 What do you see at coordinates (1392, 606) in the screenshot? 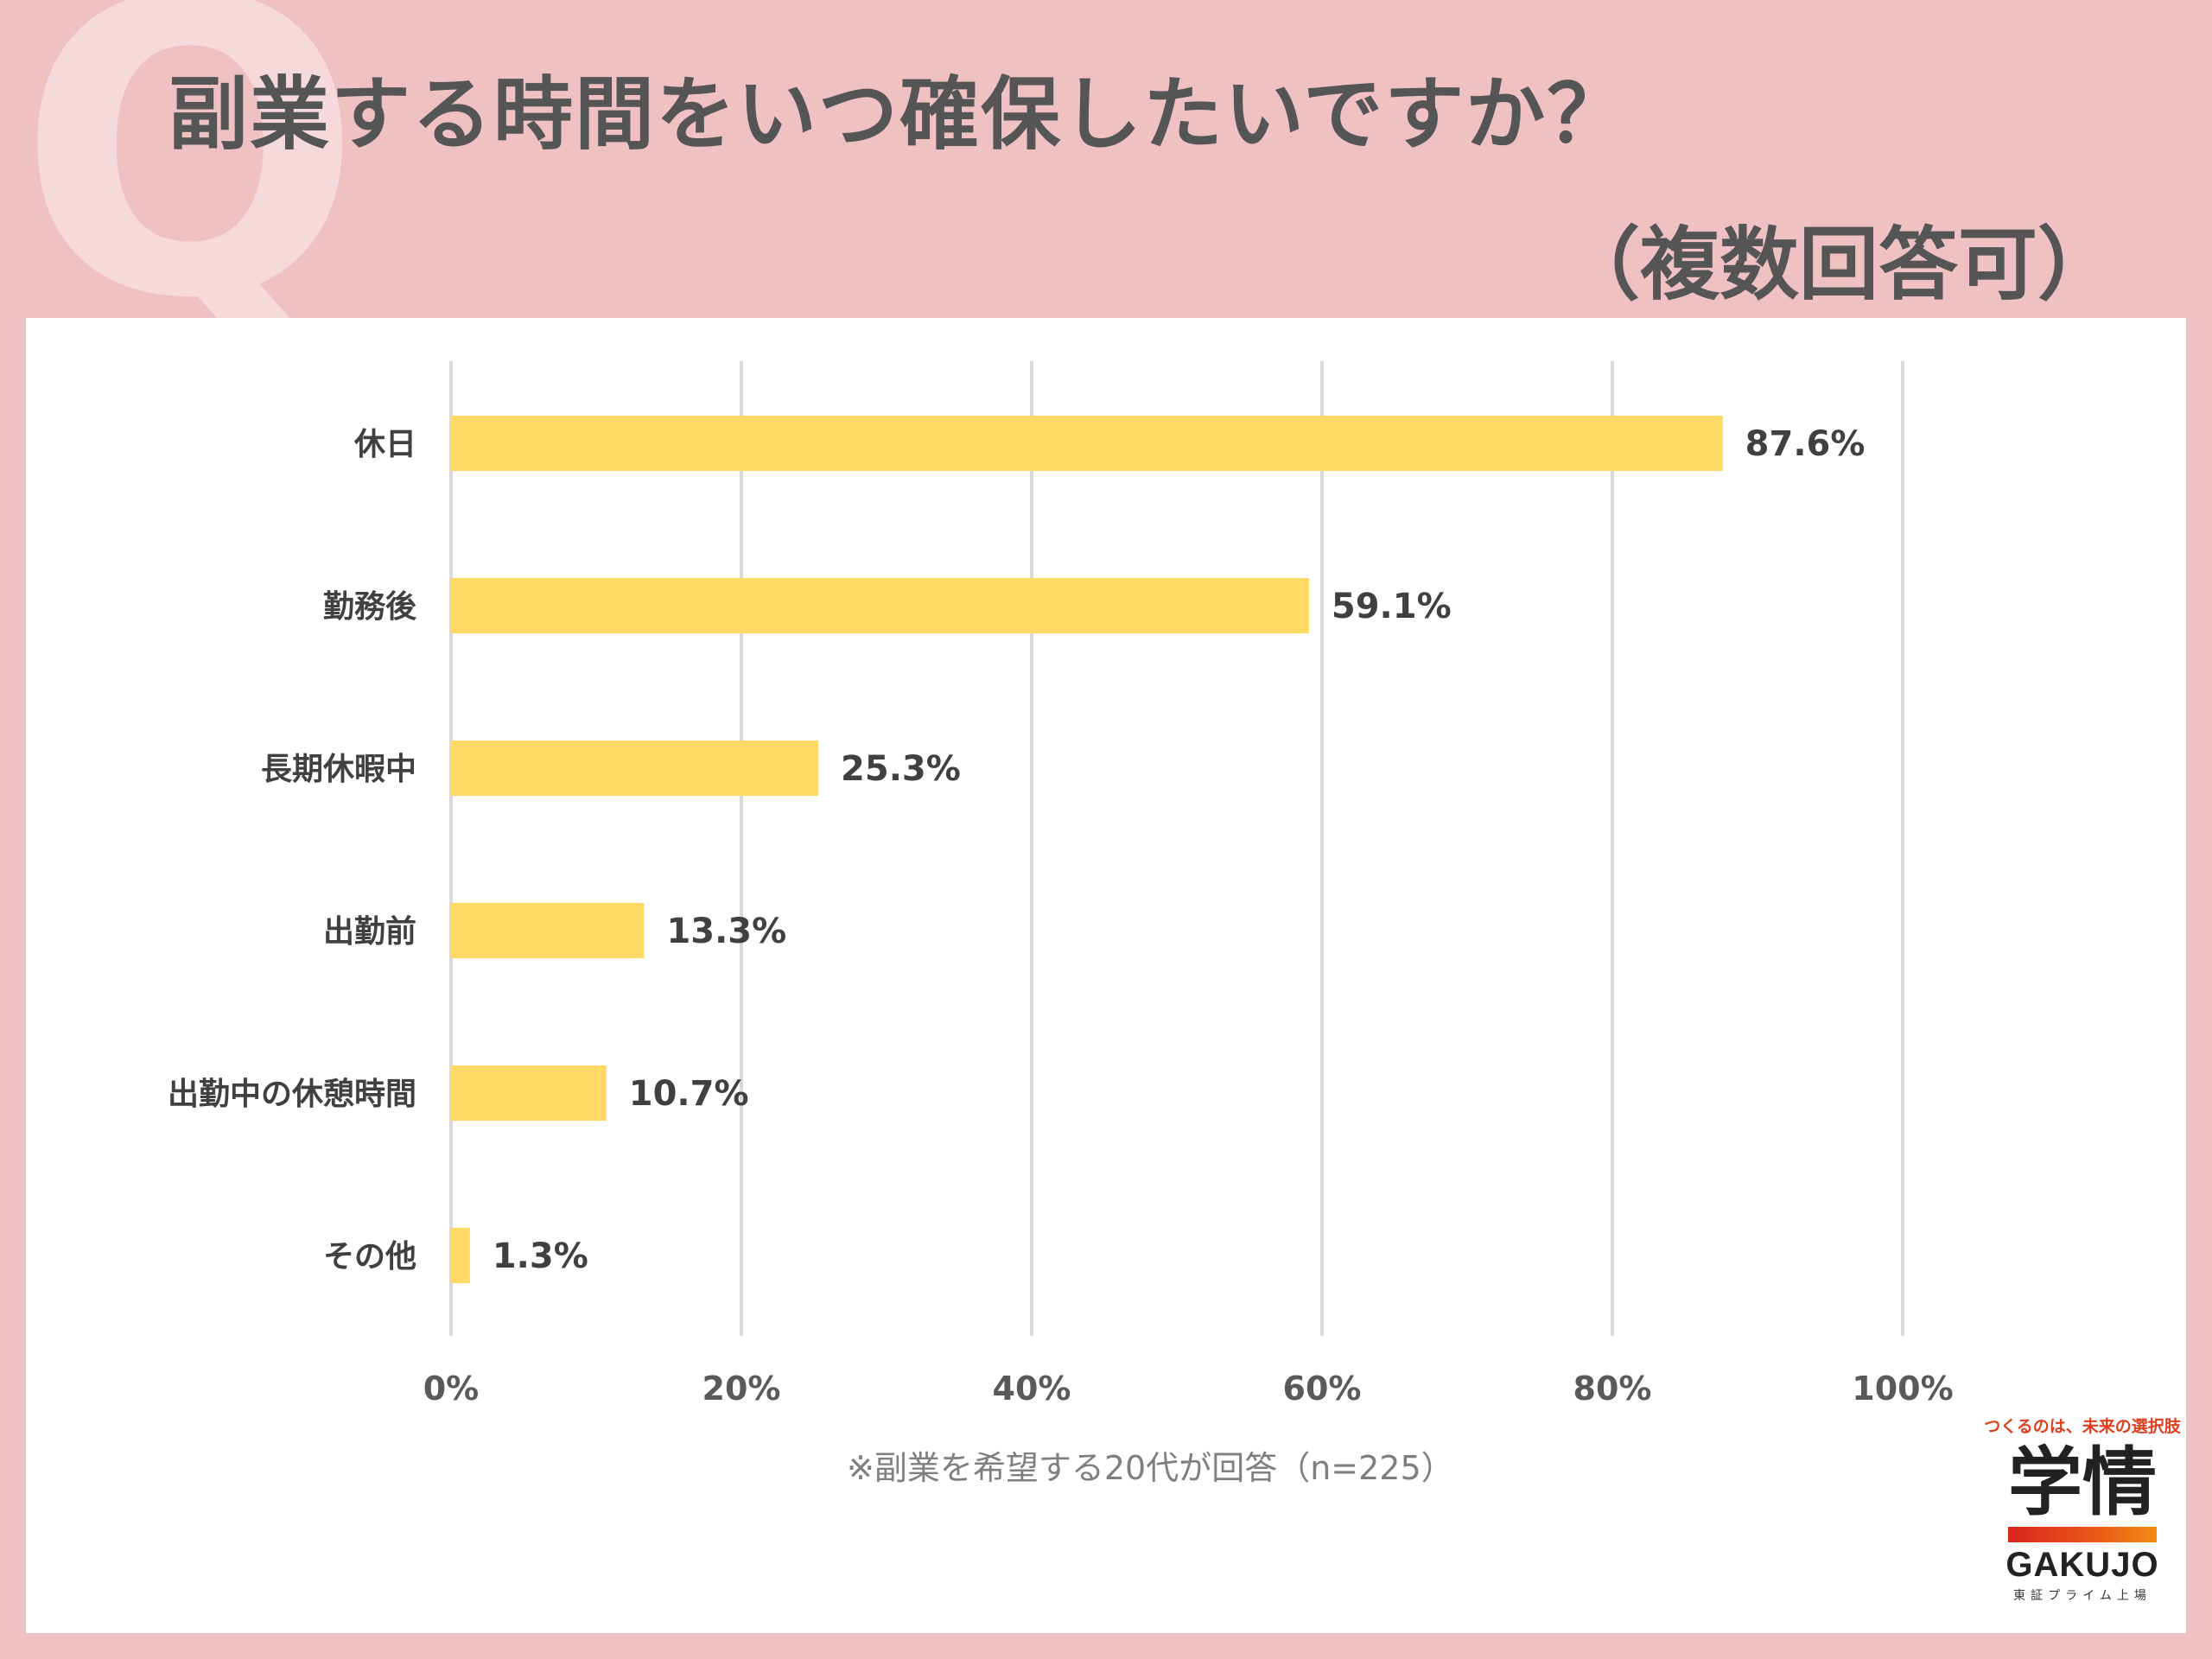
I see `value-label: 59.1%` at bounding box center [1392, 606].